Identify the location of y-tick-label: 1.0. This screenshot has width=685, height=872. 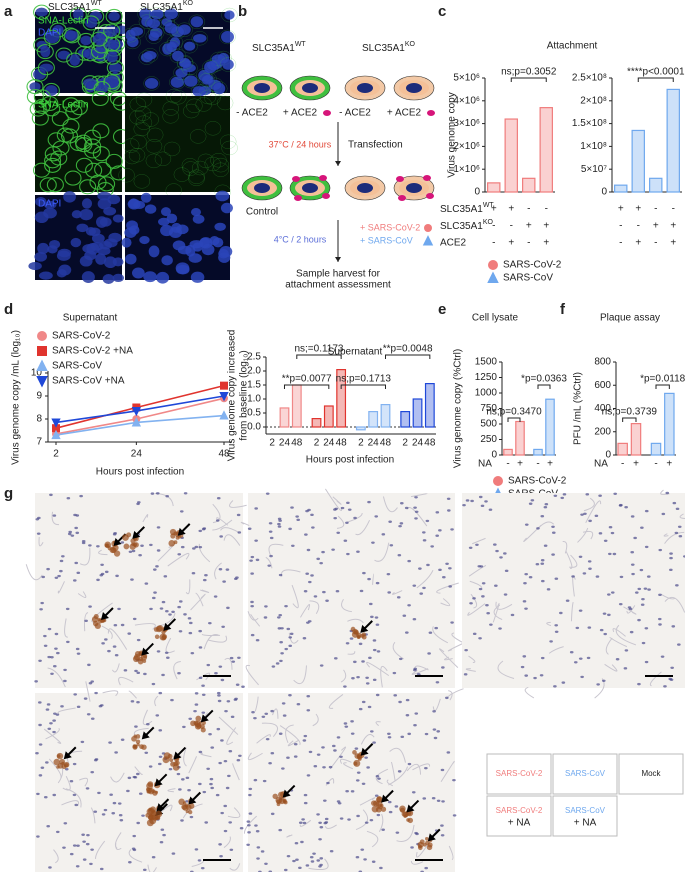
(254, 399).